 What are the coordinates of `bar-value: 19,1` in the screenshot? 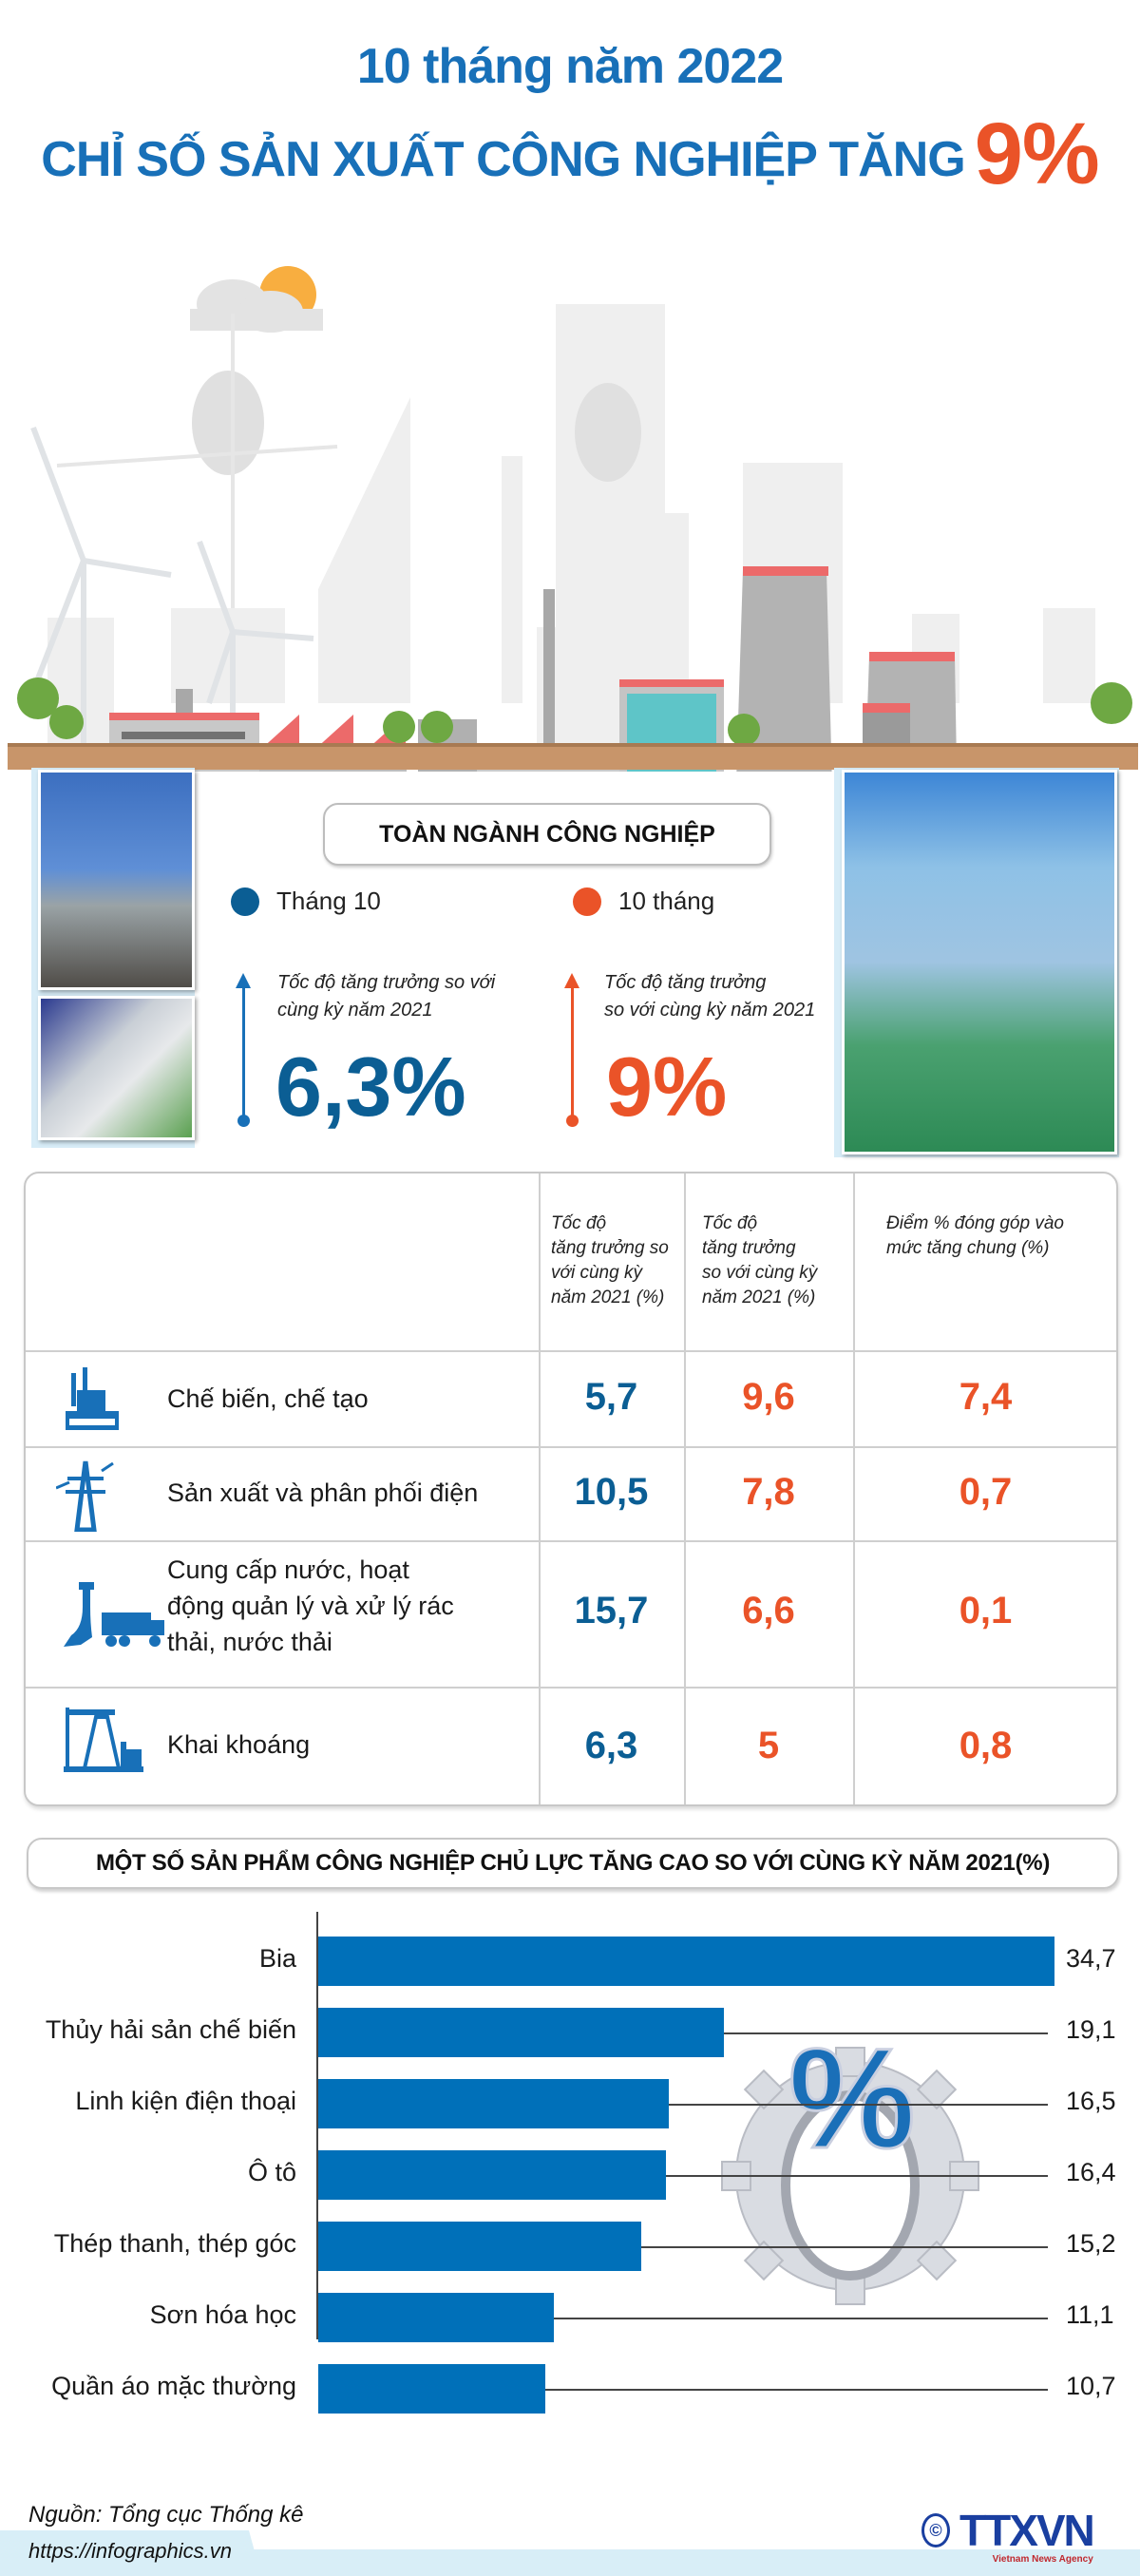 It's located at (1091, 2029).